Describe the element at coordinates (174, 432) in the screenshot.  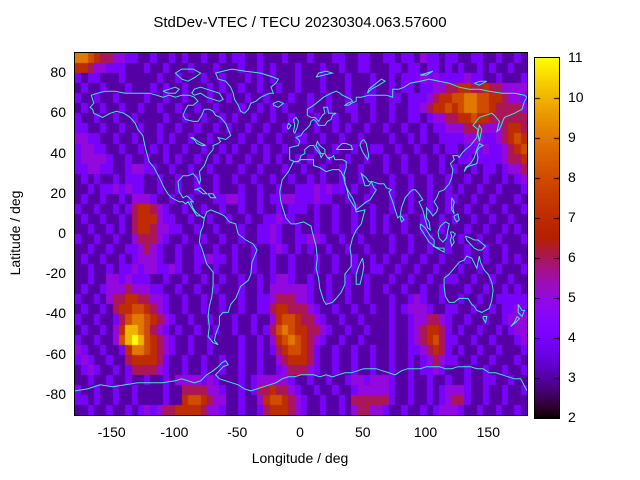
I see `x-tick-label: -100` at that location.